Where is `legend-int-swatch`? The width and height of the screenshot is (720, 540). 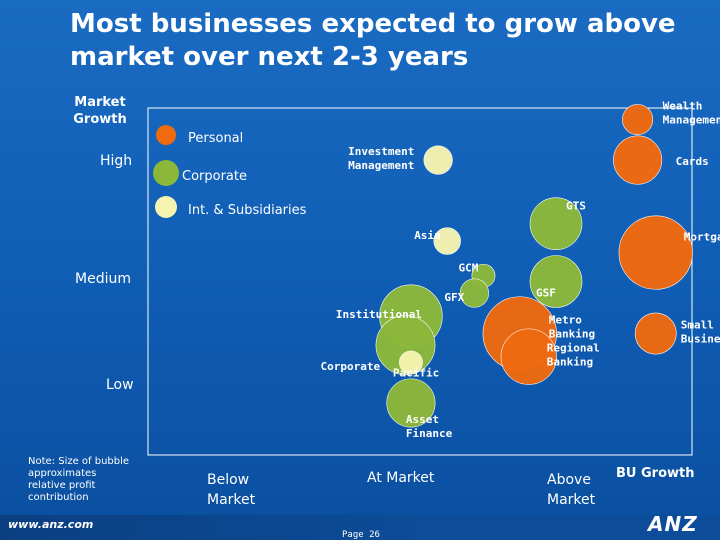 legend-int-swatch is located at coordinates (166, 207).